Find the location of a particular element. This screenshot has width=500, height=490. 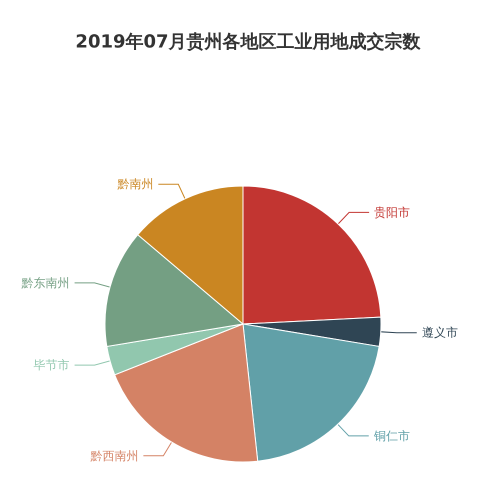

slice-label: 贵阳市 is located at coordinates (392, 212).